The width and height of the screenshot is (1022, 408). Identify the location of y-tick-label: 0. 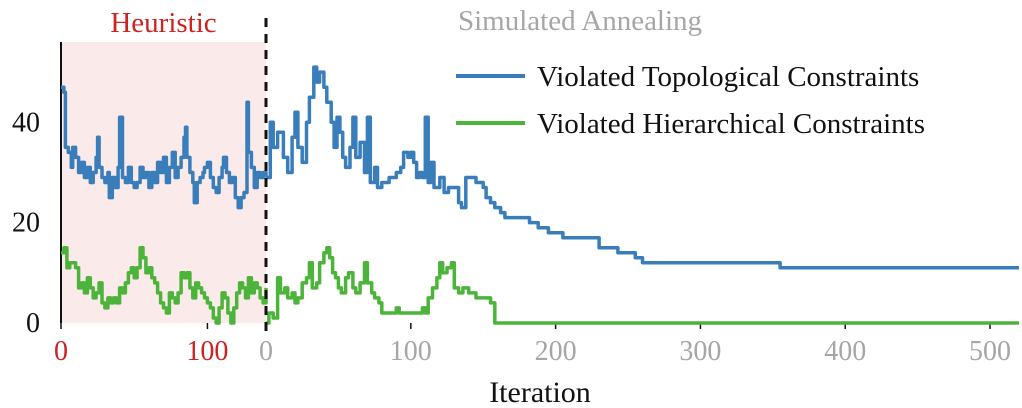
(33, 323).